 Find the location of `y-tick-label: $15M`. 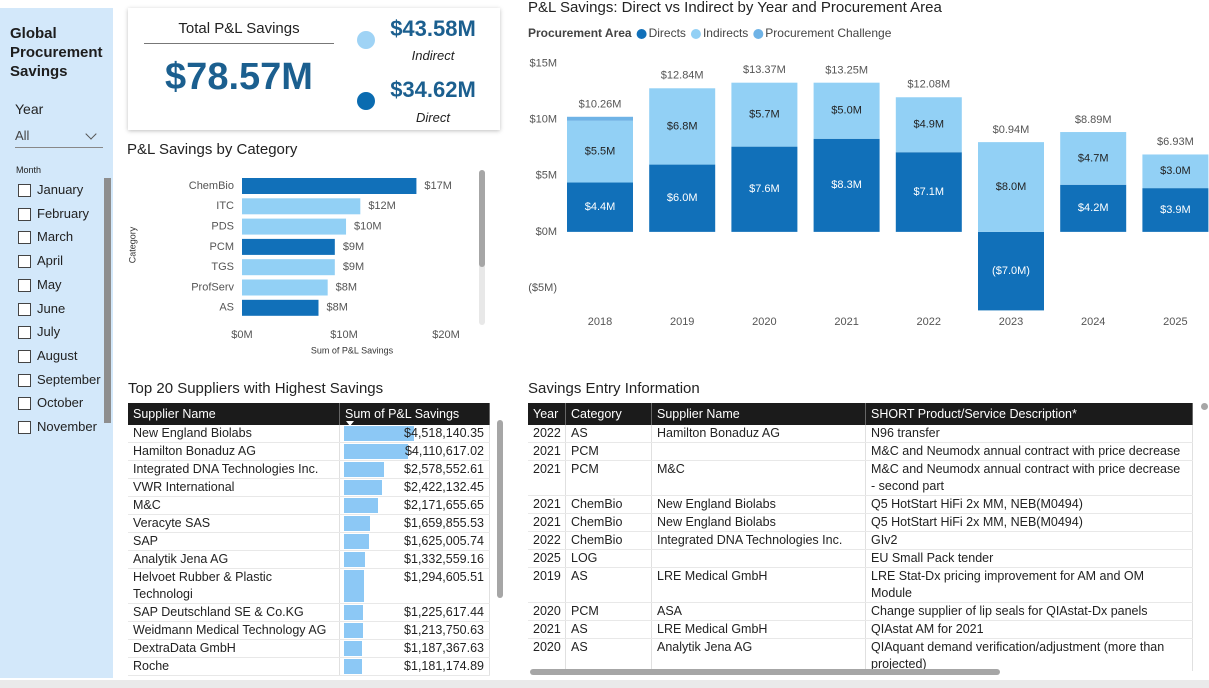

y-tick-label: $15M is located at coordinates (543, 64).